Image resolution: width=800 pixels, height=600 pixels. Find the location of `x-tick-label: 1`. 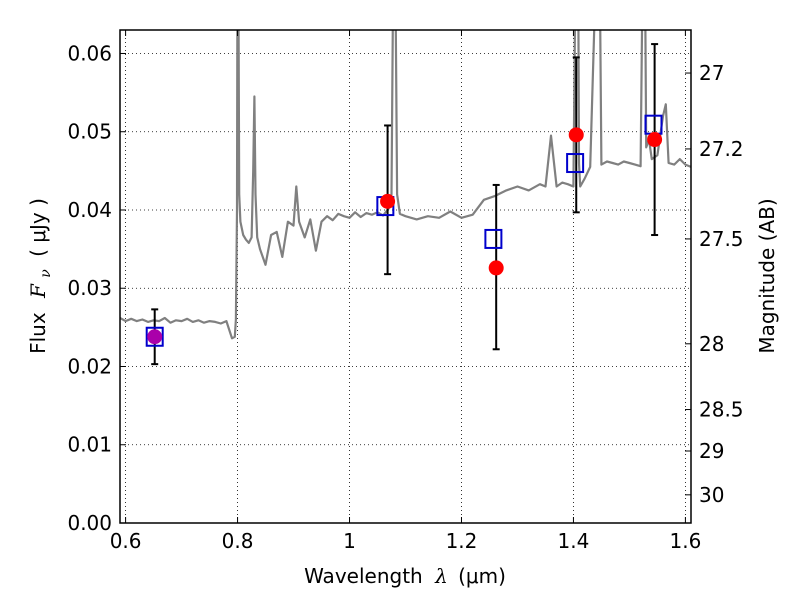

x-tick-label: 1 is located at coordinates (349, 541).